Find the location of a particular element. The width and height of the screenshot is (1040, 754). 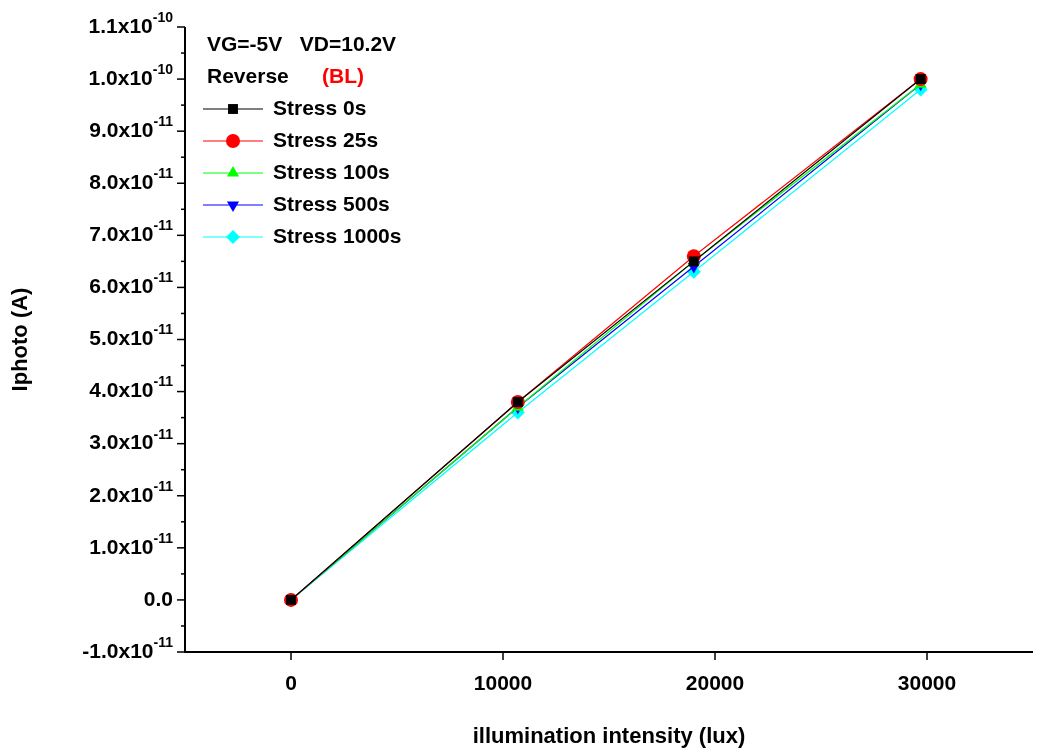

x-tick-label: 10000 is located at coordinates (503, 682).